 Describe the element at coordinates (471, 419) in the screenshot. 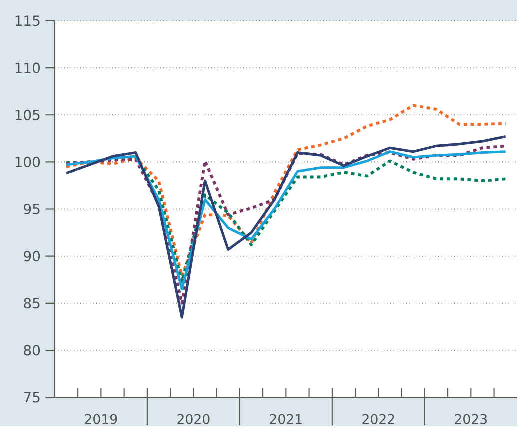

I see `x-tick-label: 2023` at that location.